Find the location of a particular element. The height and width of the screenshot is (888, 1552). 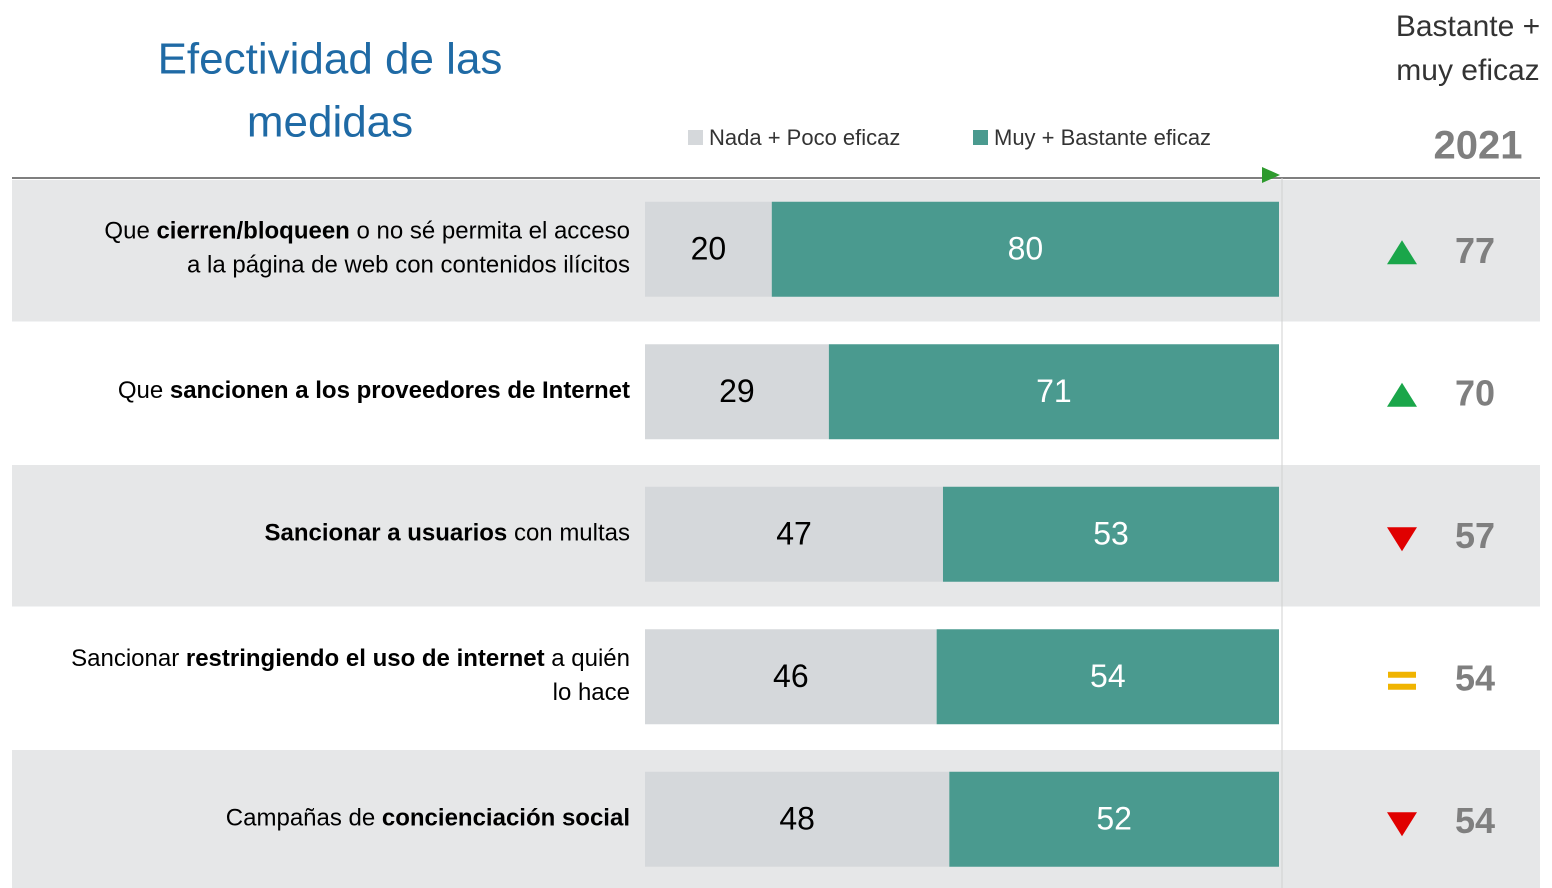

data-label: 20 is located at coordinates (709, 249).